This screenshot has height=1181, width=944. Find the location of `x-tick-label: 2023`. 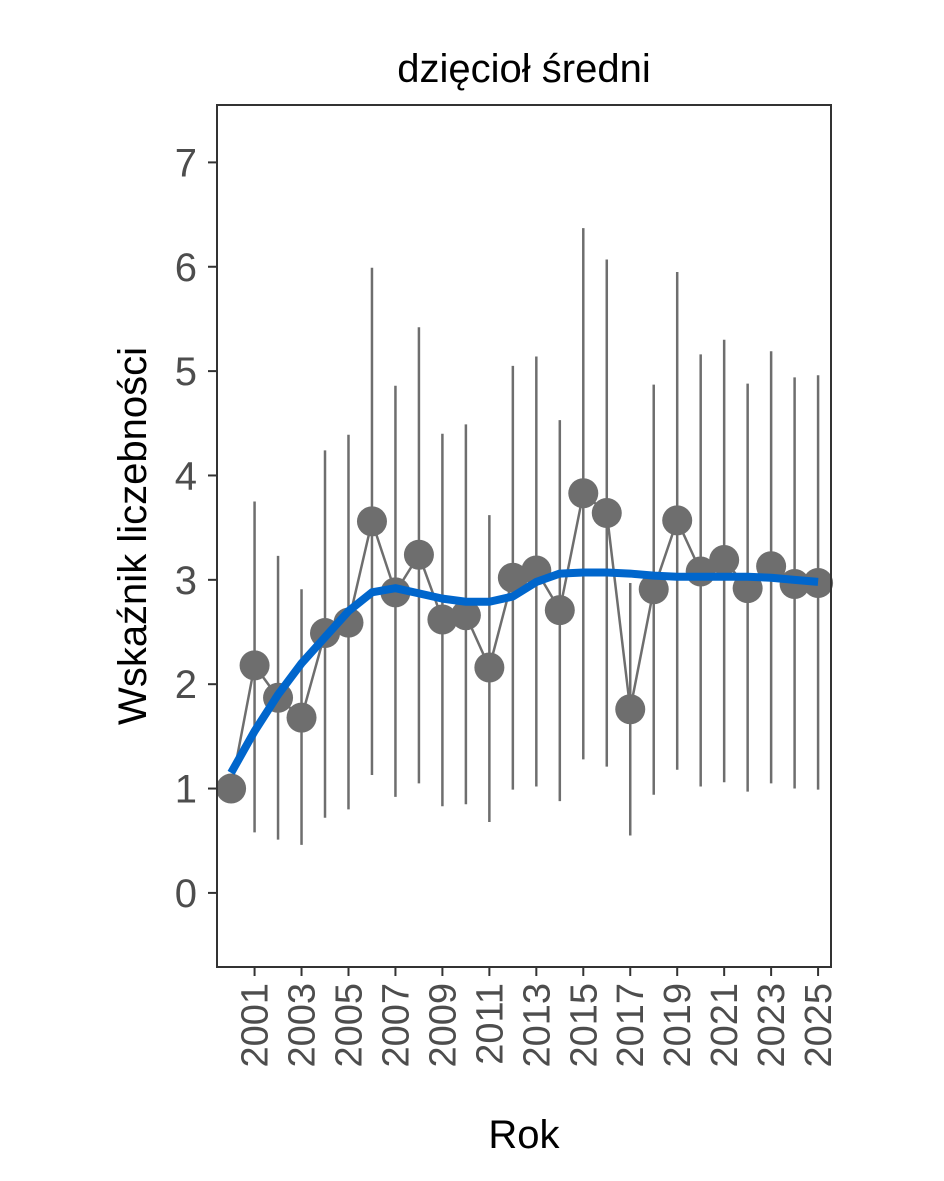

x-tick-label: 2023 is located at coordinates (772, 1025).